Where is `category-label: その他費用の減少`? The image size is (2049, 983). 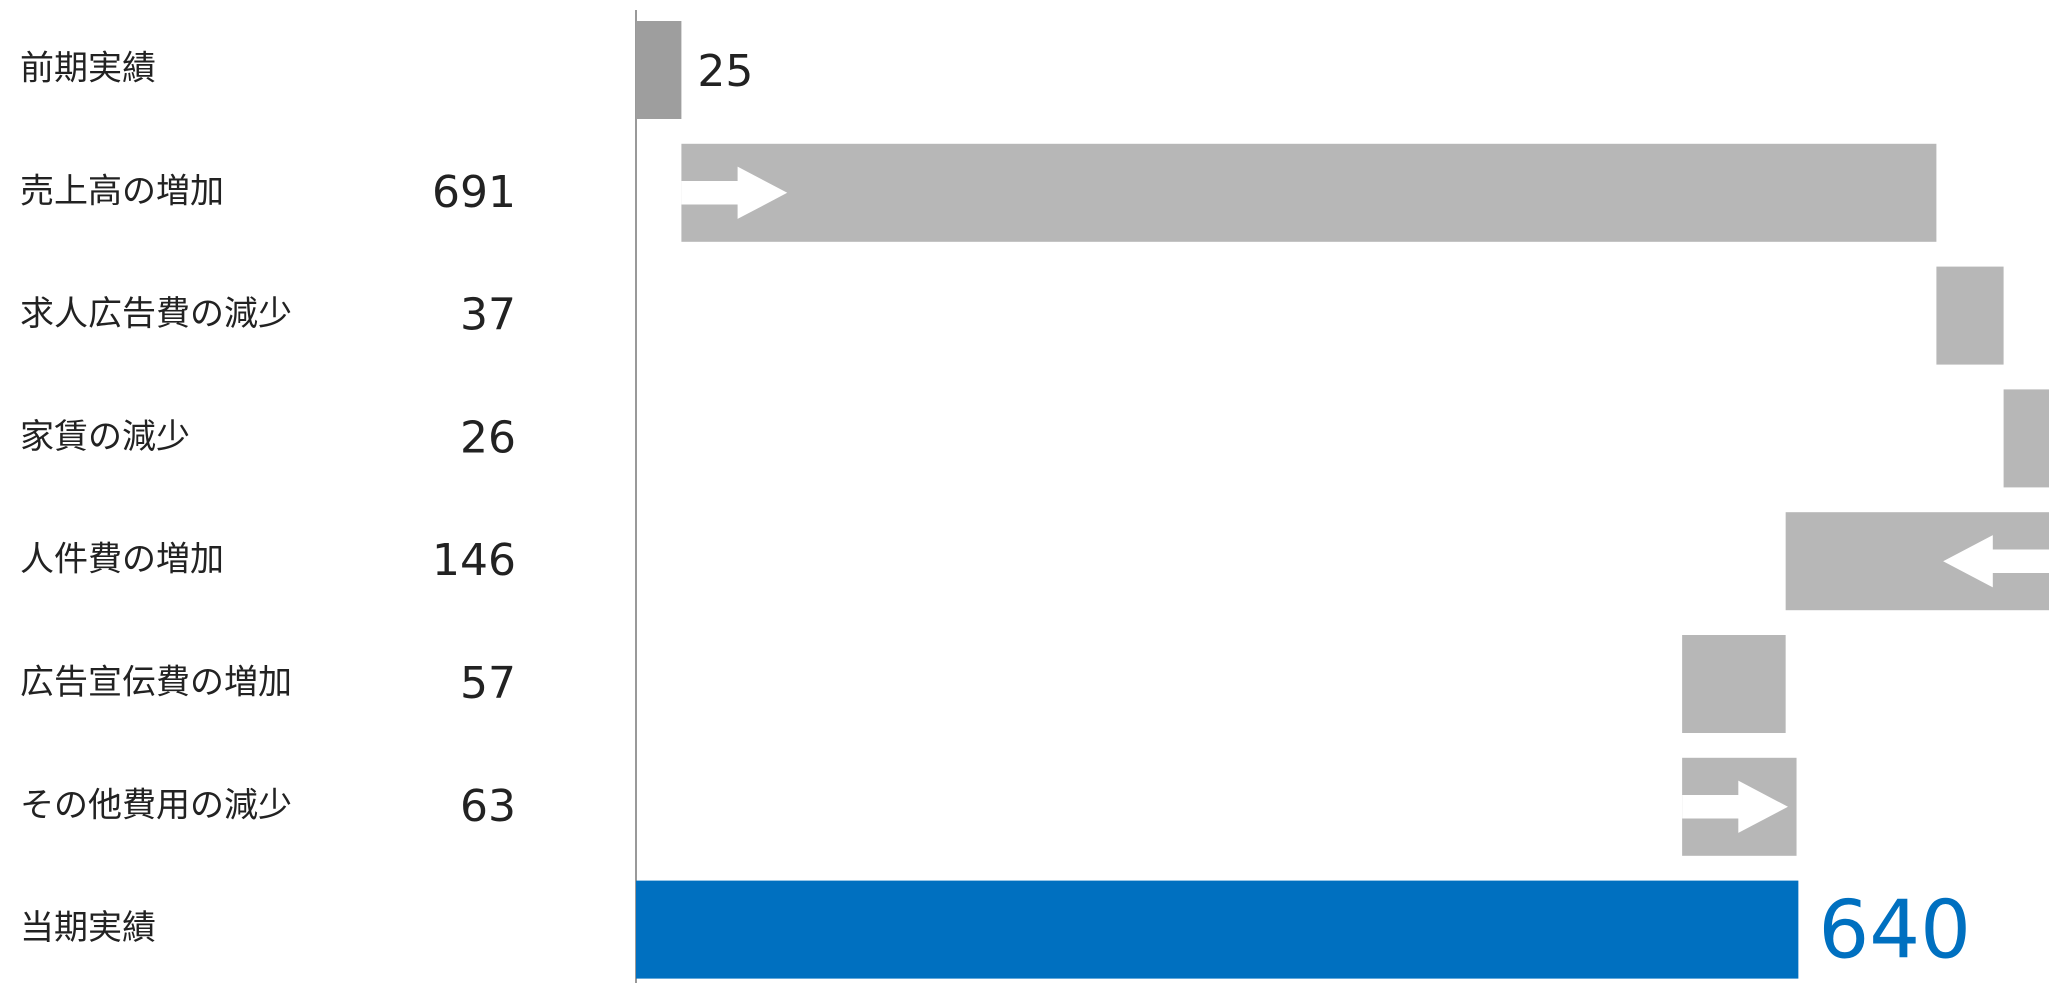
category-label: その他費用の減少 is located at coordinates (156, 805).